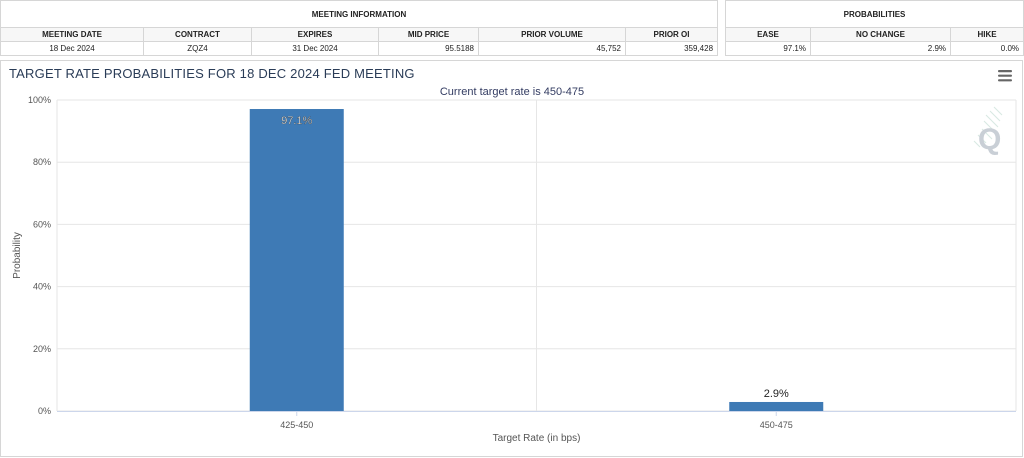 The height and width of the screenshot is (458, 1024). Describe the element at coordinates (552, 48) in the screenshot. I see `prior-volume-value: 45,752` at that location.